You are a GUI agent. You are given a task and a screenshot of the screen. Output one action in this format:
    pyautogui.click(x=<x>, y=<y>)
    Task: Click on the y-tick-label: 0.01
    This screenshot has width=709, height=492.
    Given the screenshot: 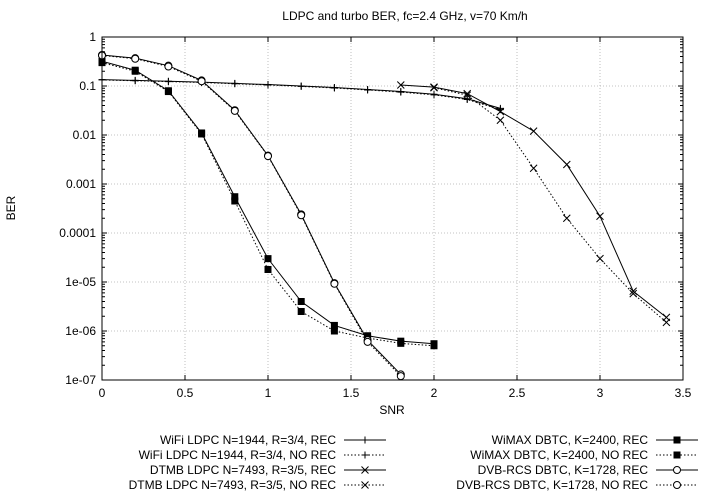 What is the action you would take?
    pyautogui.click(x=85, y=135)
    